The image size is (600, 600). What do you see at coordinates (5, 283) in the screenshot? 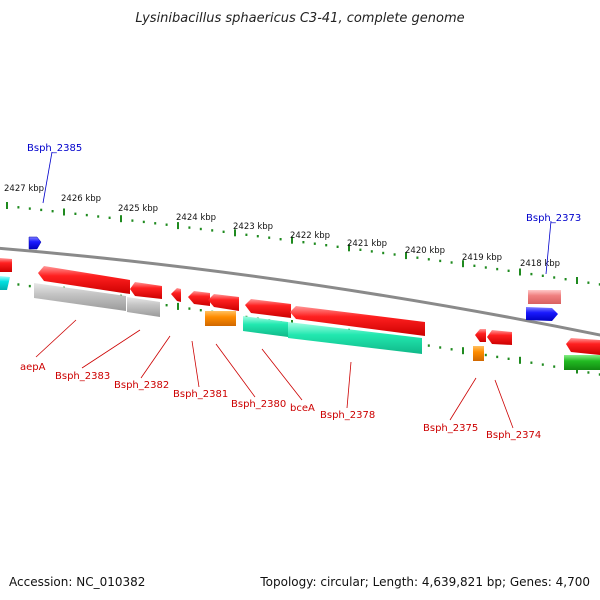
I see `gene-arrow-left-edge-b` at bounding box center [5, 283].